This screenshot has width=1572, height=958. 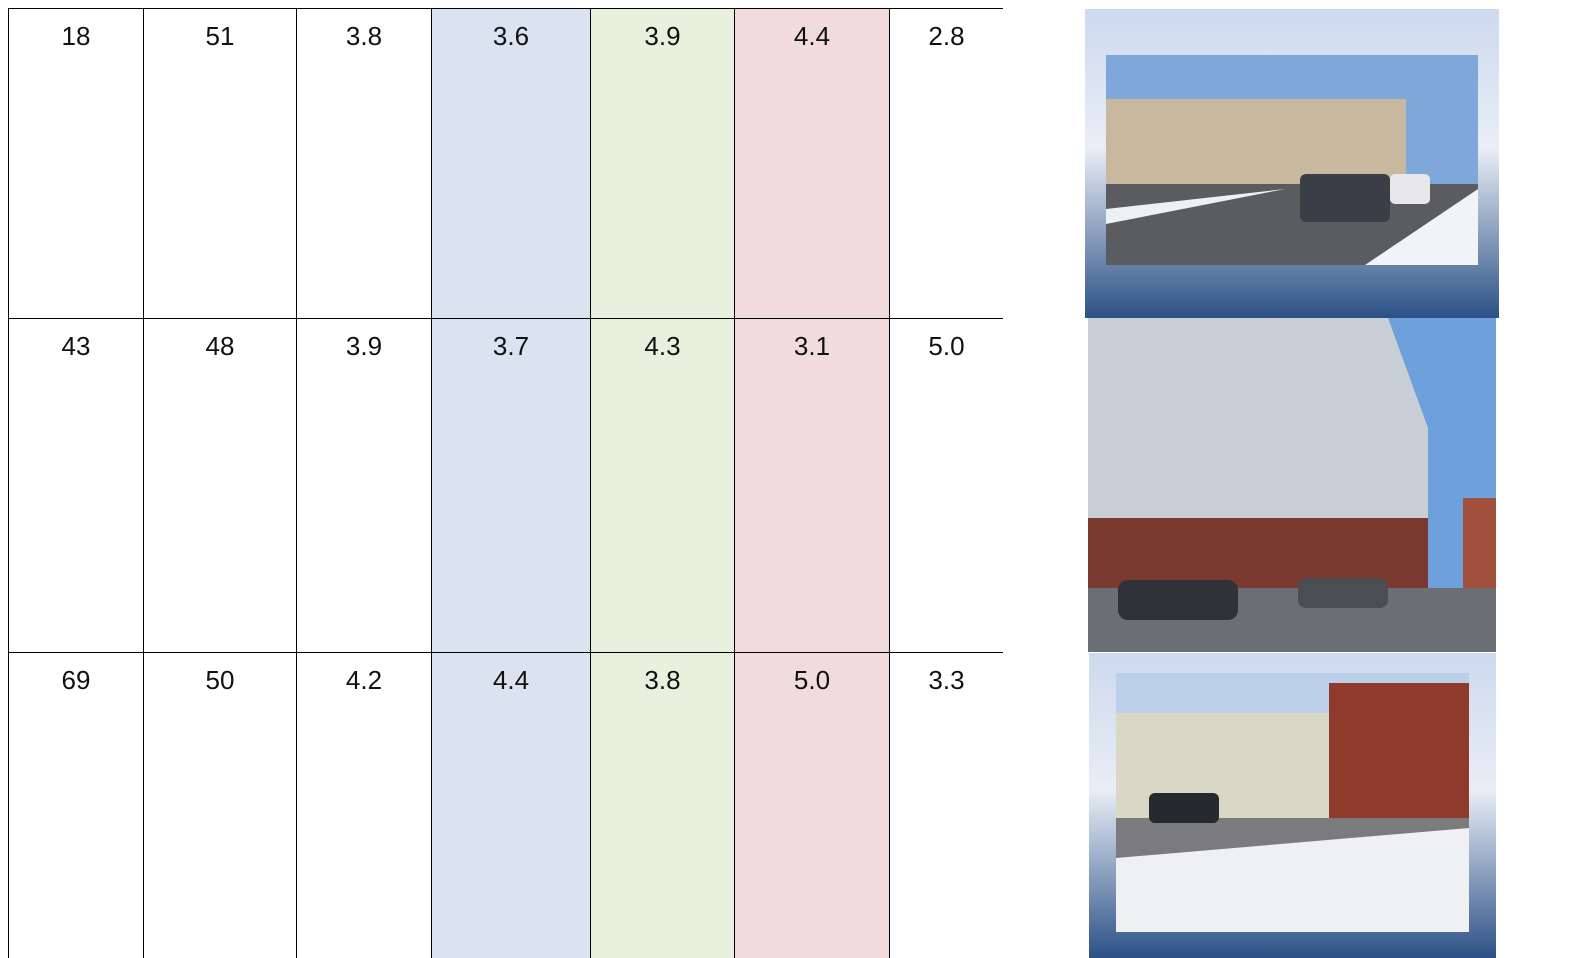 What do you see at coordinates (219, 485) in the screenshot?
I see `table-cell: 48` at bounding box center [219, 485].